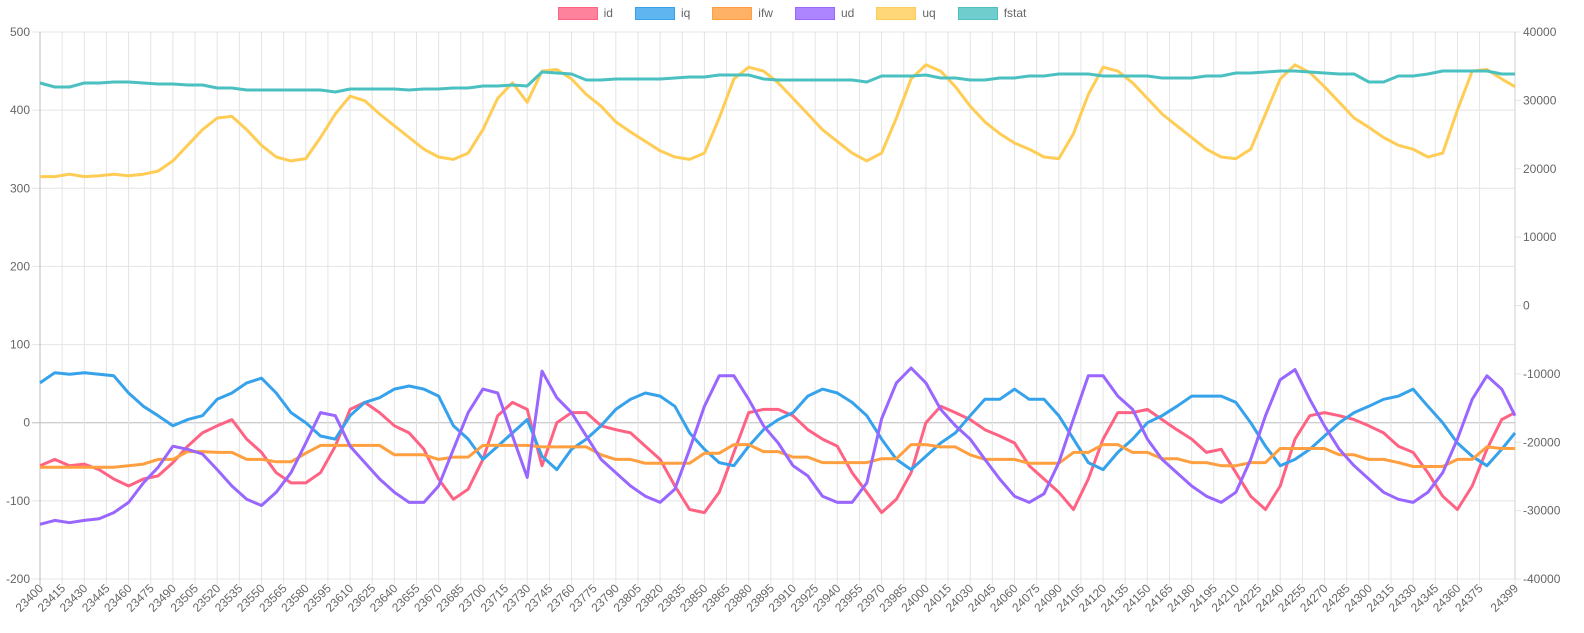 The height and width of the screenshot is (633, 1584). What do you see at coordinates (20, 188) in the screenshot?
I see `y-left-tick-label: 300` at bounding box center [20, 188].